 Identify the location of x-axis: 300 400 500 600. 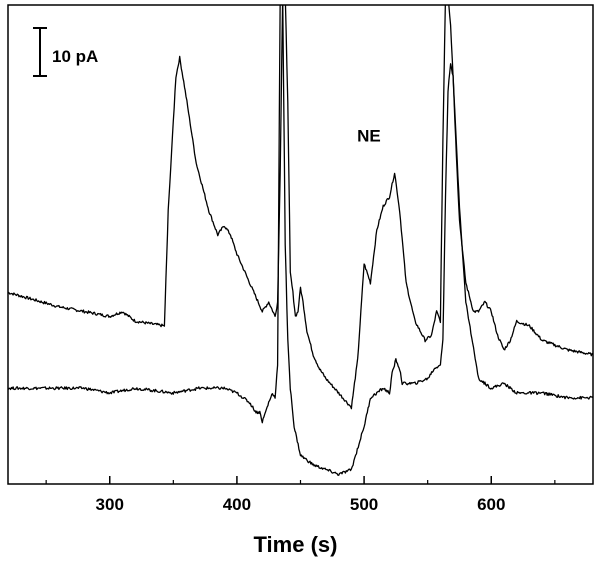
(300, 495).